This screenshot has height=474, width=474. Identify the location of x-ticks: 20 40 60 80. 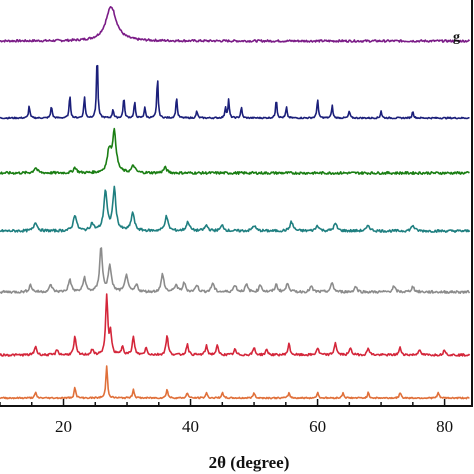
(226, 417).